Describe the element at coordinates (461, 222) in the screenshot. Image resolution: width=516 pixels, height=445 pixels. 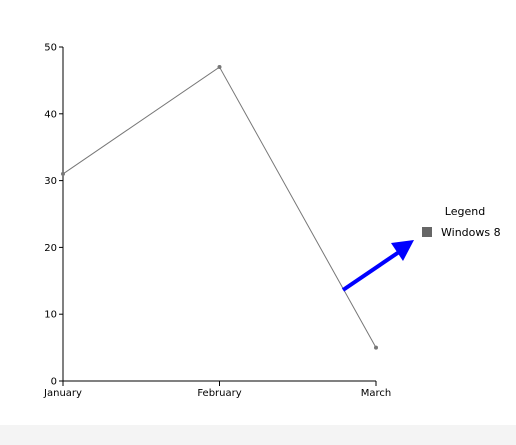
I see `legend: Legend Windows 8` at that location.